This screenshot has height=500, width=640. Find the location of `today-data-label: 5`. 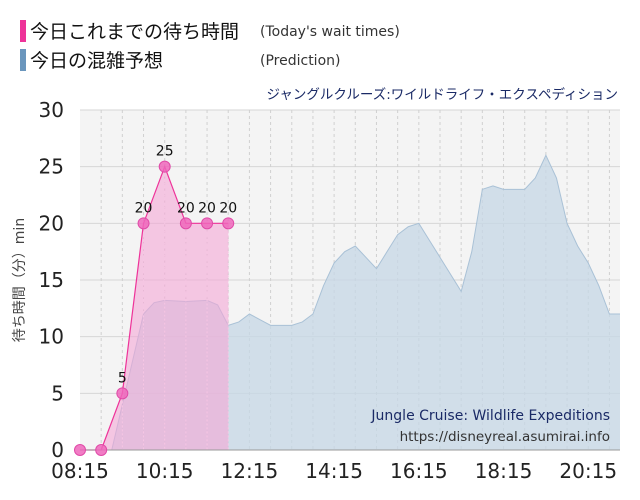

today-data-label: 5 is located at coordinates (122, 378).